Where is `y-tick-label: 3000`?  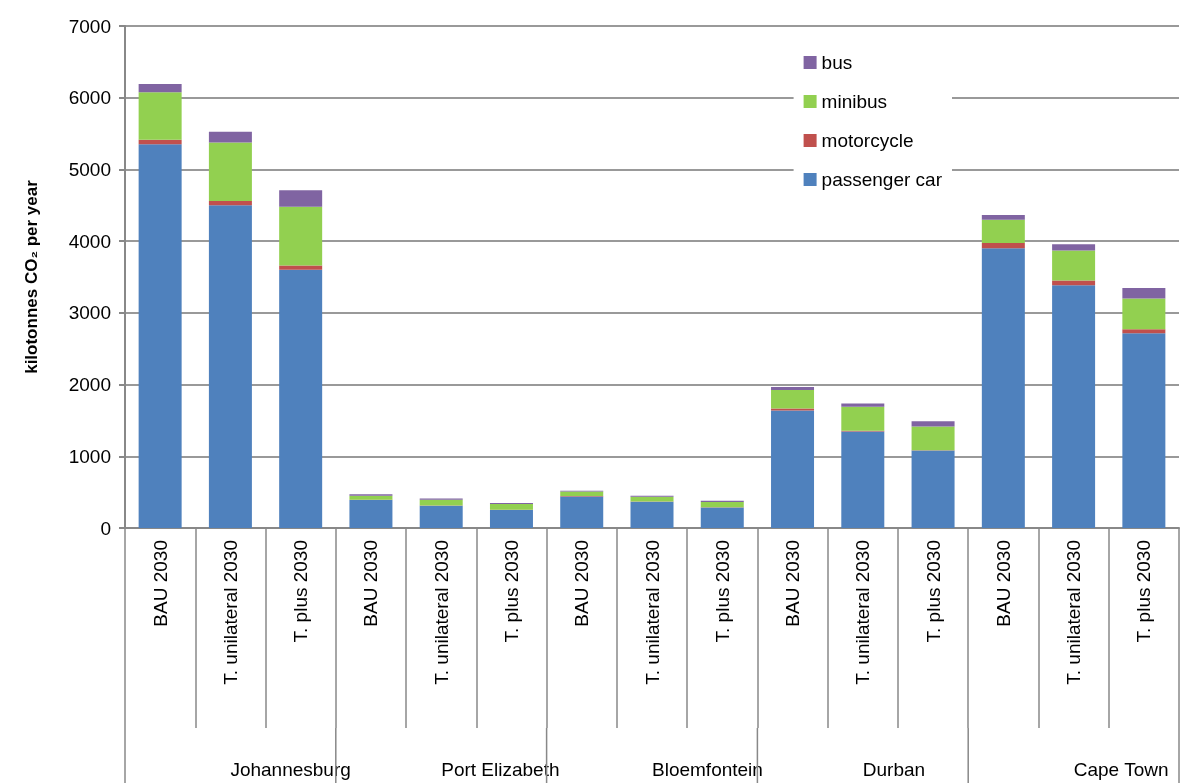
y-tick-label: 3000 is located at coordinates (89, 313).